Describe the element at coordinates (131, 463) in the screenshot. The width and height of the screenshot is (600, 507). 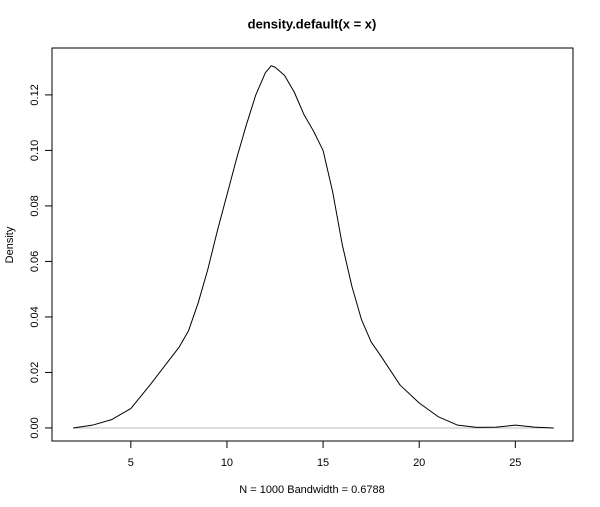
I see `x-tick-label: 5` at that location.